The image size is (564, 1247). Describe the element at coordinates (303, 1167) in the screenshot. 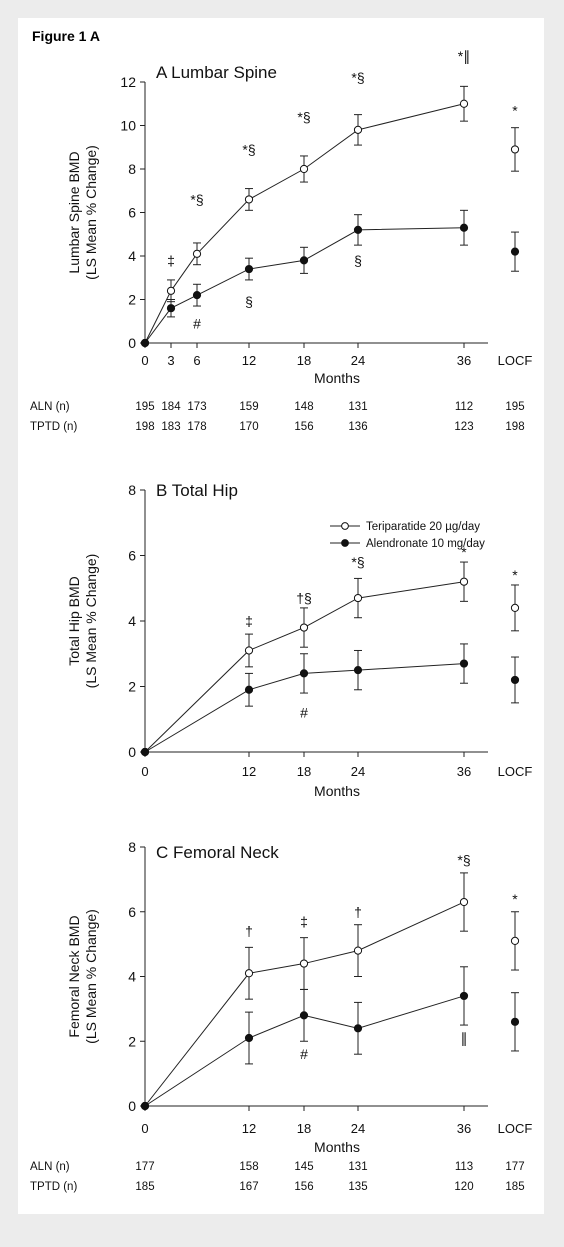

I see `n-table-cell: 145` at that location.